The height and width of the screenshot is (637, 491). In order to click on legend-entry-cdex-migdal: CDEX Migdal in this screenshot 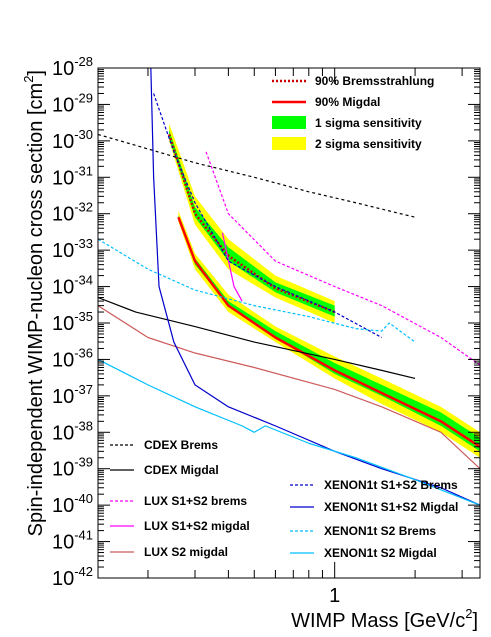, I will do `click(164, 470)`.